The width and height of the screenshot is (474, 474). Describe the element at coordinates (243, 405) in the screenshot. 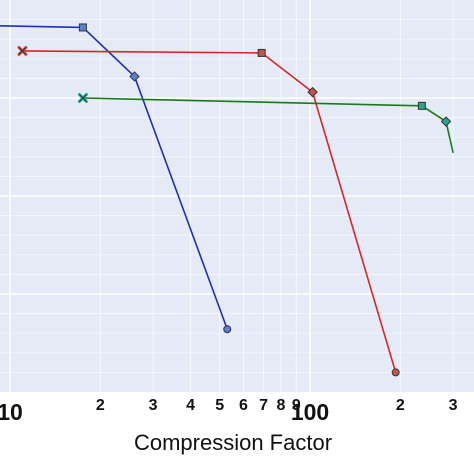

I see `x-tick-label: 6` at that location.